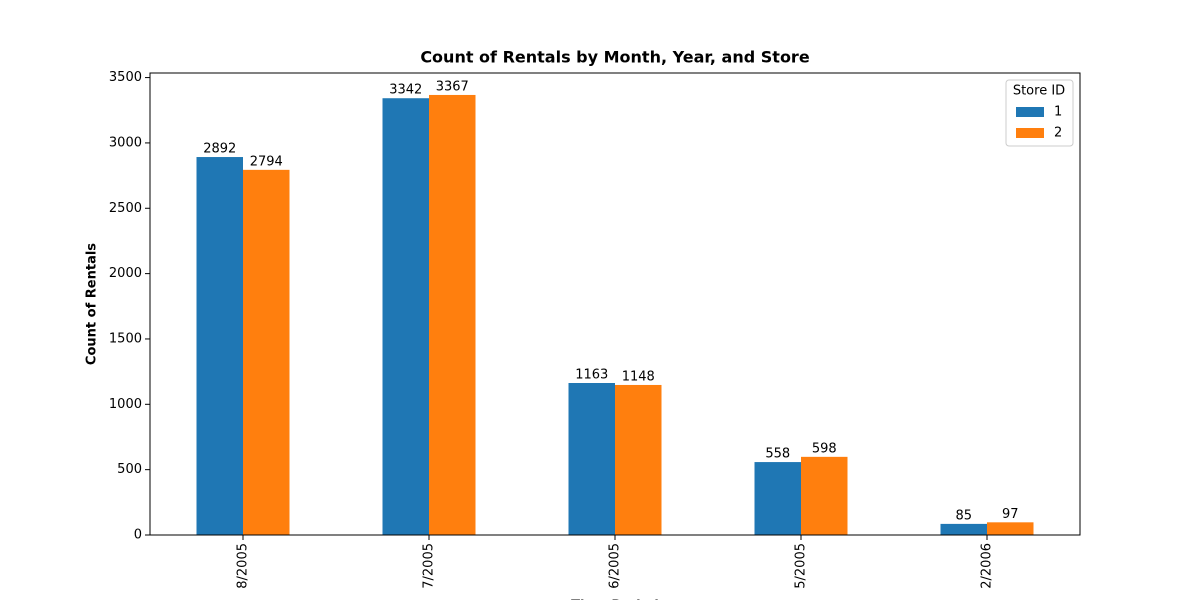 The height and width of the screenshot is (600, 1200). I want to click on x-tick-label: 8/2005, so click(243, 566).